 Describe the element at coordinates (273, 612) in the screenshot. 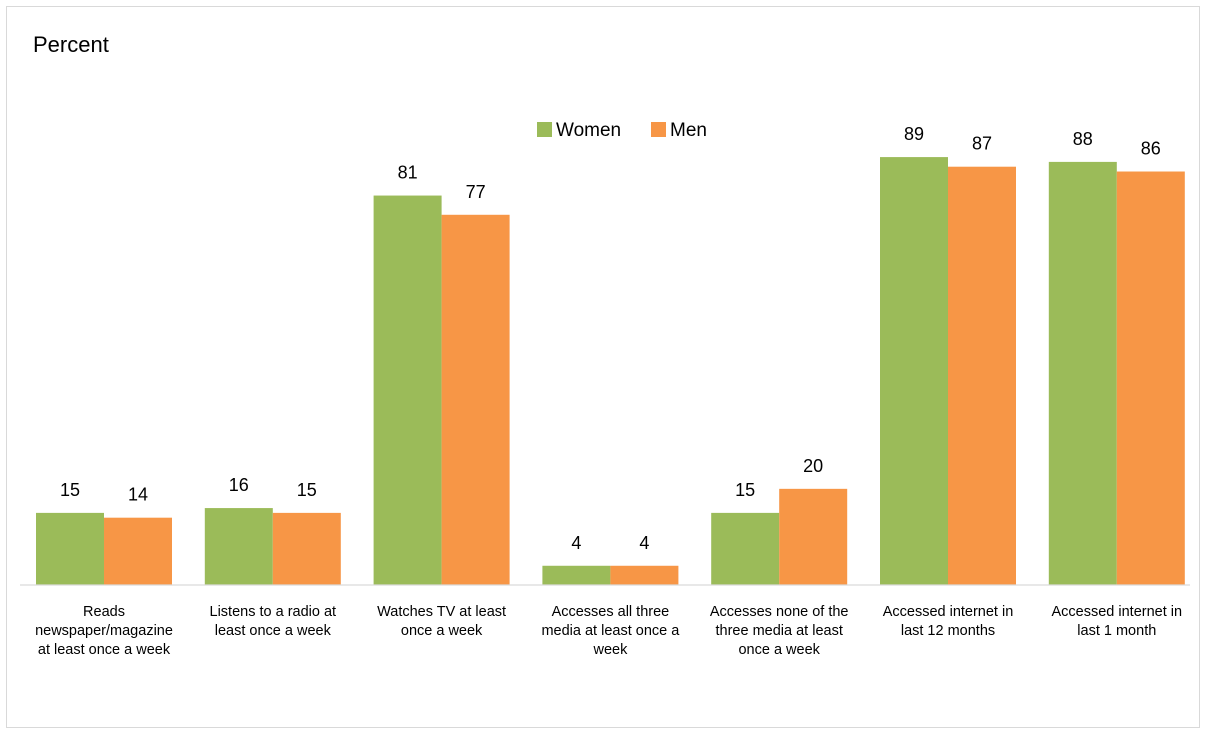

I see `category-label-line: Listens to a radio at` at that location.